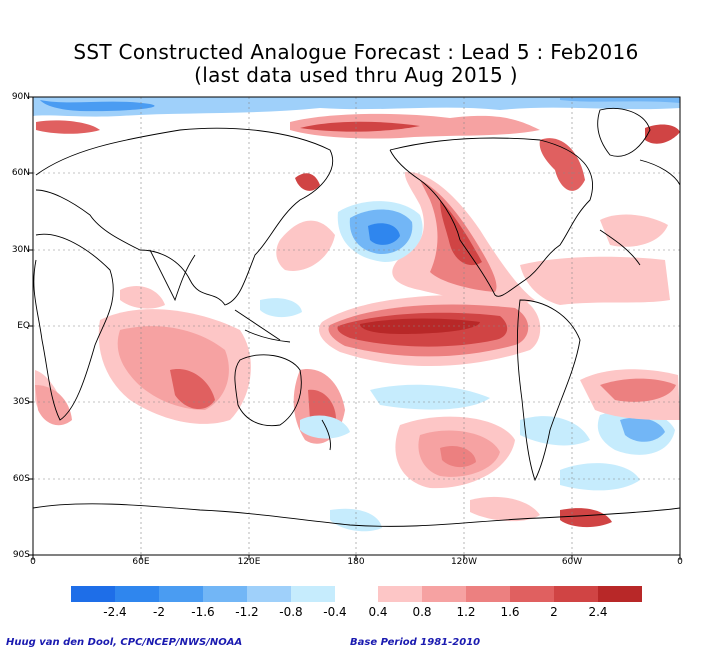 The width and height of the screenshot is (712, 650). I want to click on legend-label-neg-0.4: -0.4, so click(335, 612).